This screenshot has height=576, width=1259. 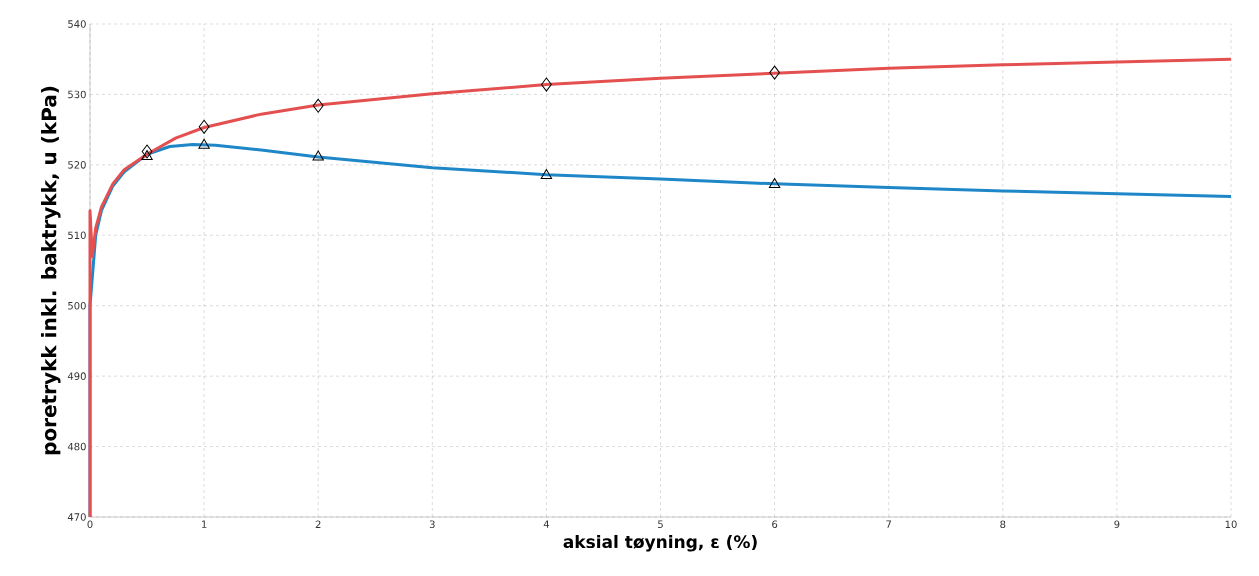 I want to click on x-tick-label: 0, so click(x=90, y=524).